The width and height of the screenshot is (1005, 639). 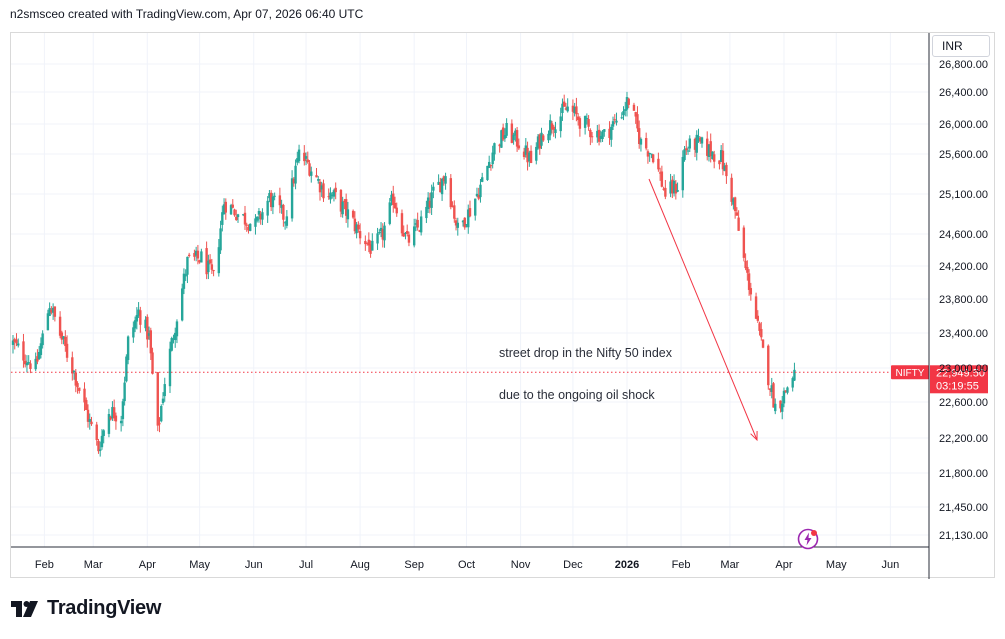 What do you see at coordinates (963, 508) in the screenshot?
I see `y-tick-label: 21,450.00` at bounding box center [963, 508].